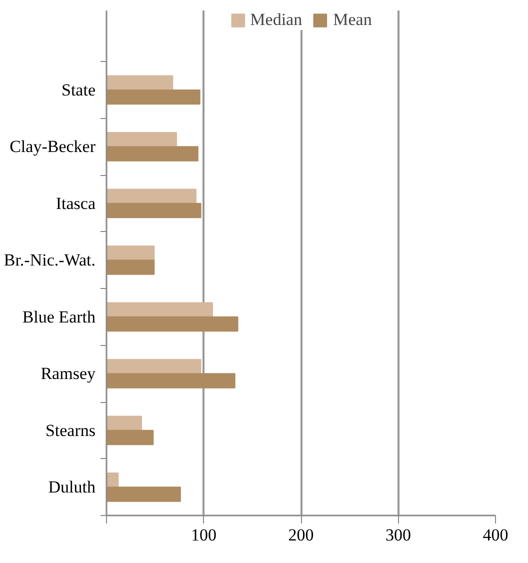 This screenshot has height=563, width=528. What do you see at coordinates (495, 535) in the screenshot?
I see `x-tick-label: 400` at bounding box center [495, 535].